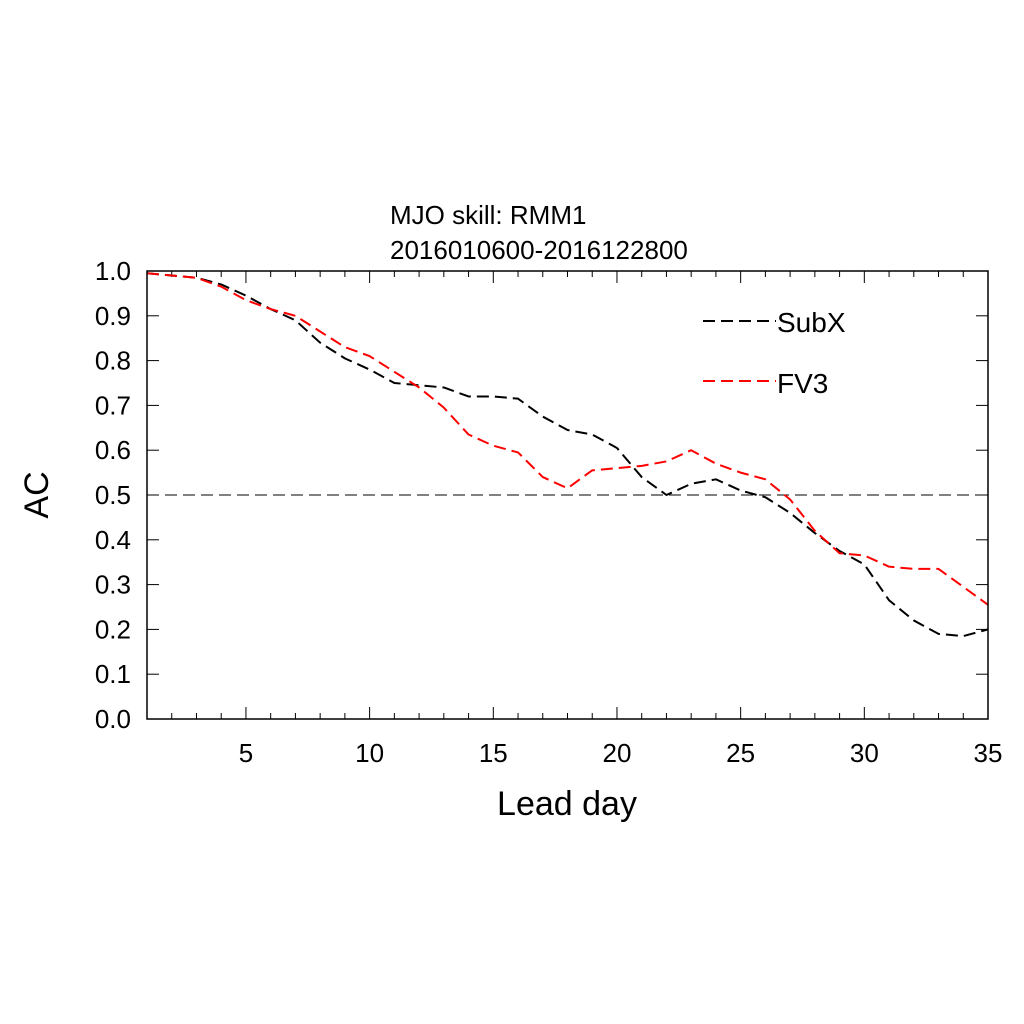  What do you see at coordinates (113, 316) in the screenshot?
I see `y-tick-label: 0.9` at bounding box center [113, 316].